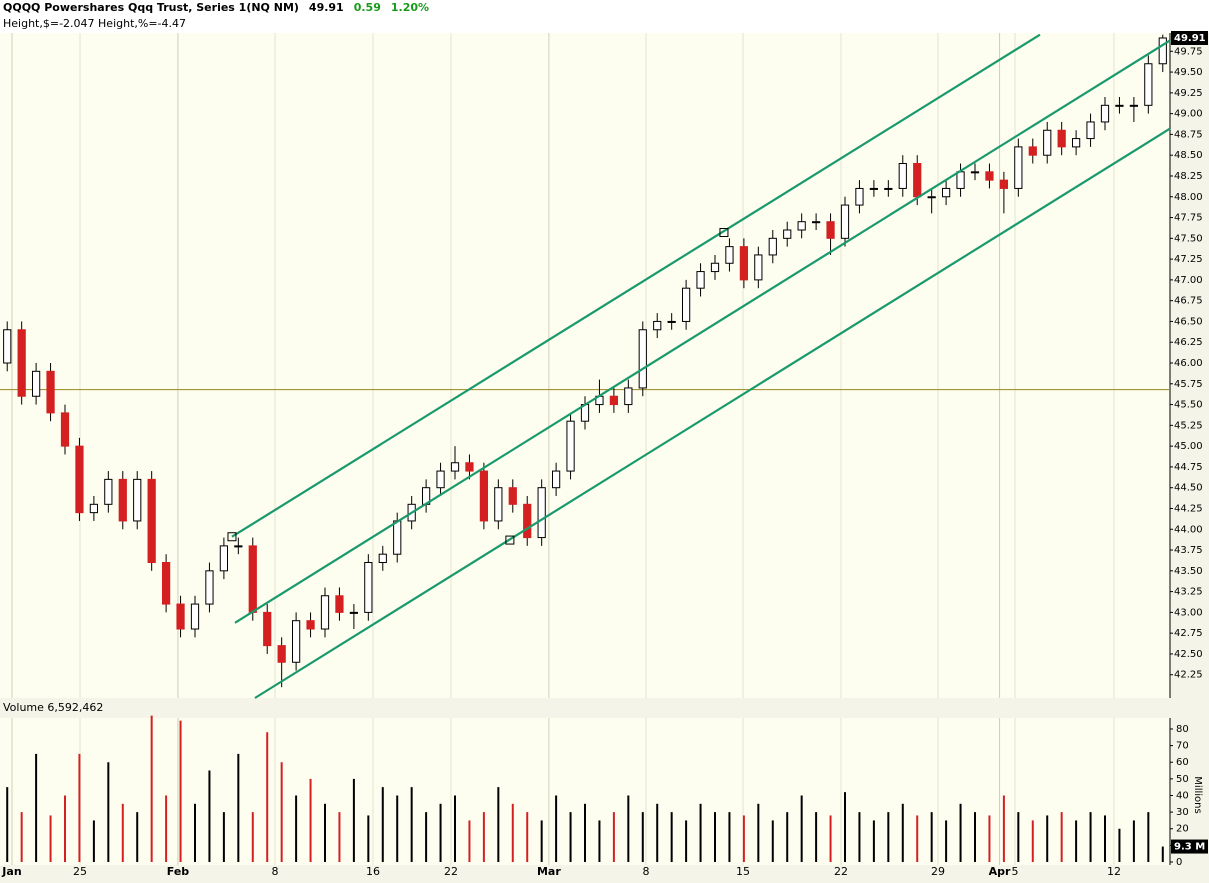 Image resolution: width=1209 pixels, height=883 pixels. Describe the element at coordinates (1188, 321) in the screenshot. I see `y-tick-label: 46.50` at that location.